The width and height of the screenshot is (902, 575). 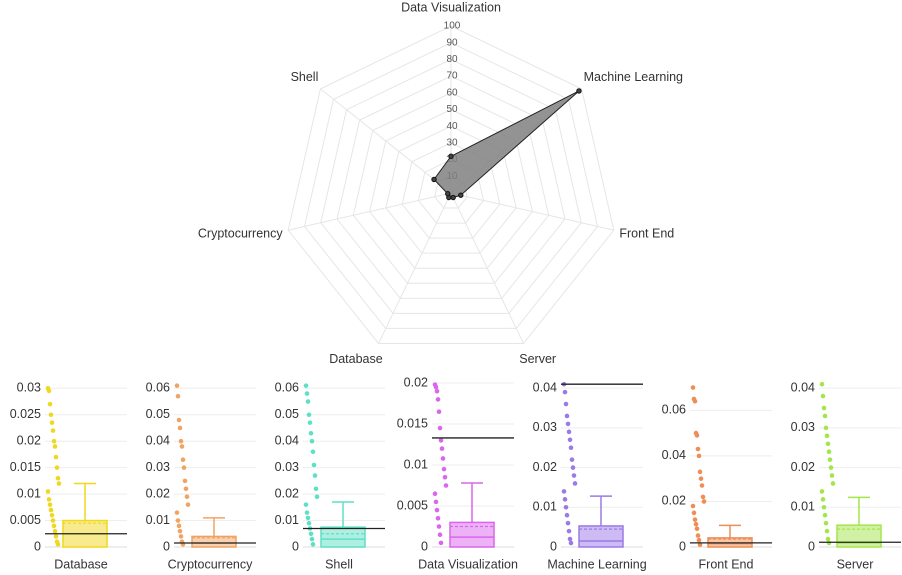 I want to click on radar-axis-label: Server, so click(x=537, y=359).